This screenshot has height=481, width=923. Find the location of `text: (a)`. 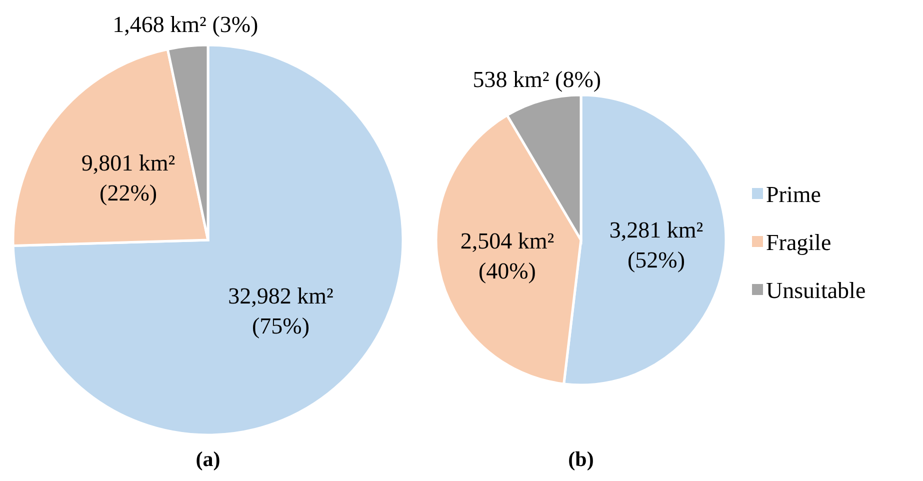

text: (a) is located at coordinates (208, 459).